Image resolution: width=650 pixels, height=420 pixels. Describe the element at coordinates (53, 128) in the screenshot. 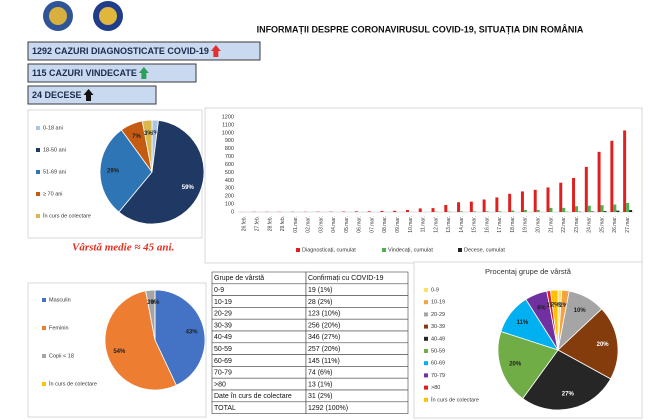

I see `legend-label: 0-18 ani` at that location.